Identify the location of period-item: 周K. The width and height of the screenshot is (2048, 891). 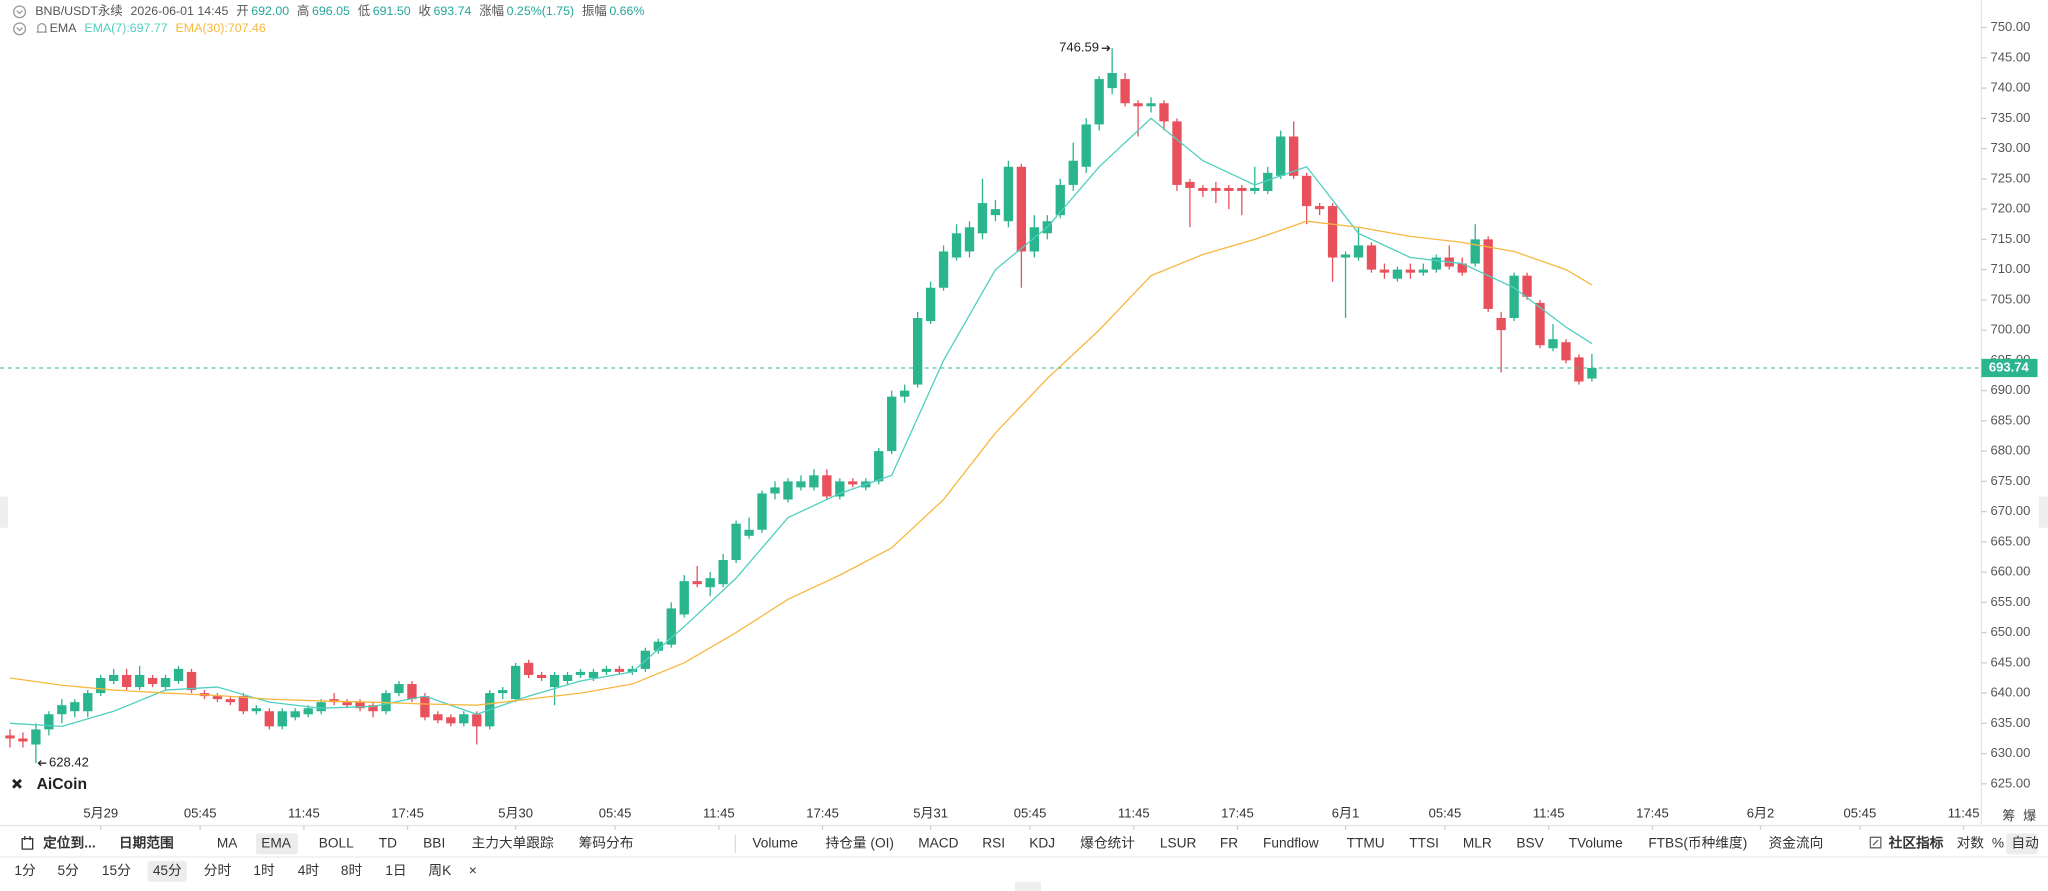
(439, 870).